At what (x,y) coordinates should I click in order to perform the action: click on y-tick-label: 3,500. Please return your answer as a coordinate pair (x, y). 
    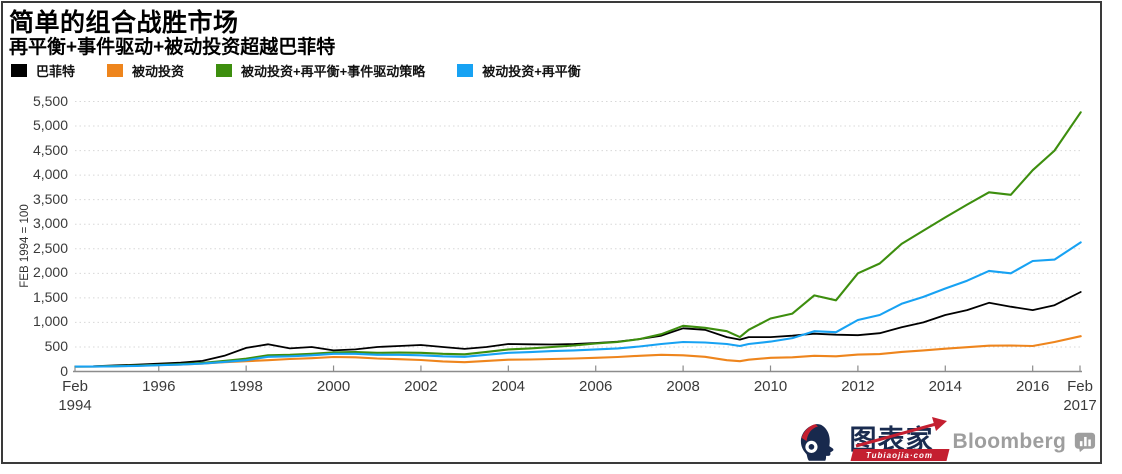
    Looking at the image, I should click on (50, 198).